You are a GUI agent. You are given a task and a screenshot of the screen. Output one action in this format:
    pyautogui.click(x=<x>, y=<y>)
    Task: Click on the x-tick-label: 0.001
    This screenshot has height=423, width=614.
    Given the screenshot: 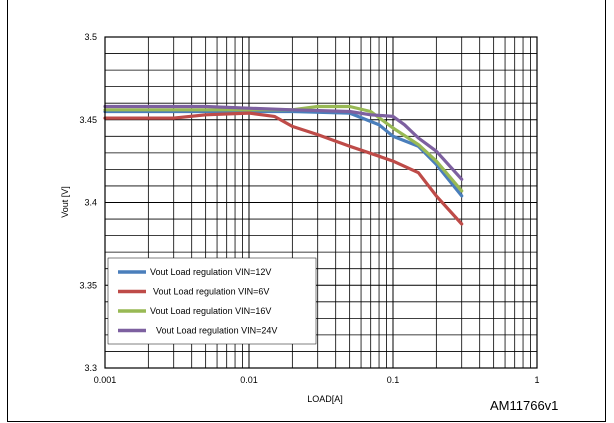 What is the action you would take?
    pyautogui.click(x=105, y=380)
    